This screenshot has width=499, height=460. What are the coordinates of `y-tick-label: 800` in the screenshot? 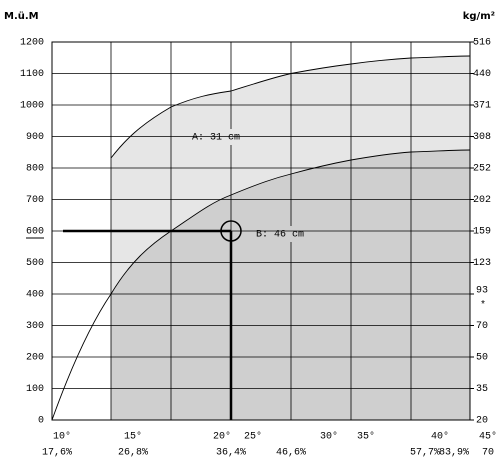 It's located at (35, 169).